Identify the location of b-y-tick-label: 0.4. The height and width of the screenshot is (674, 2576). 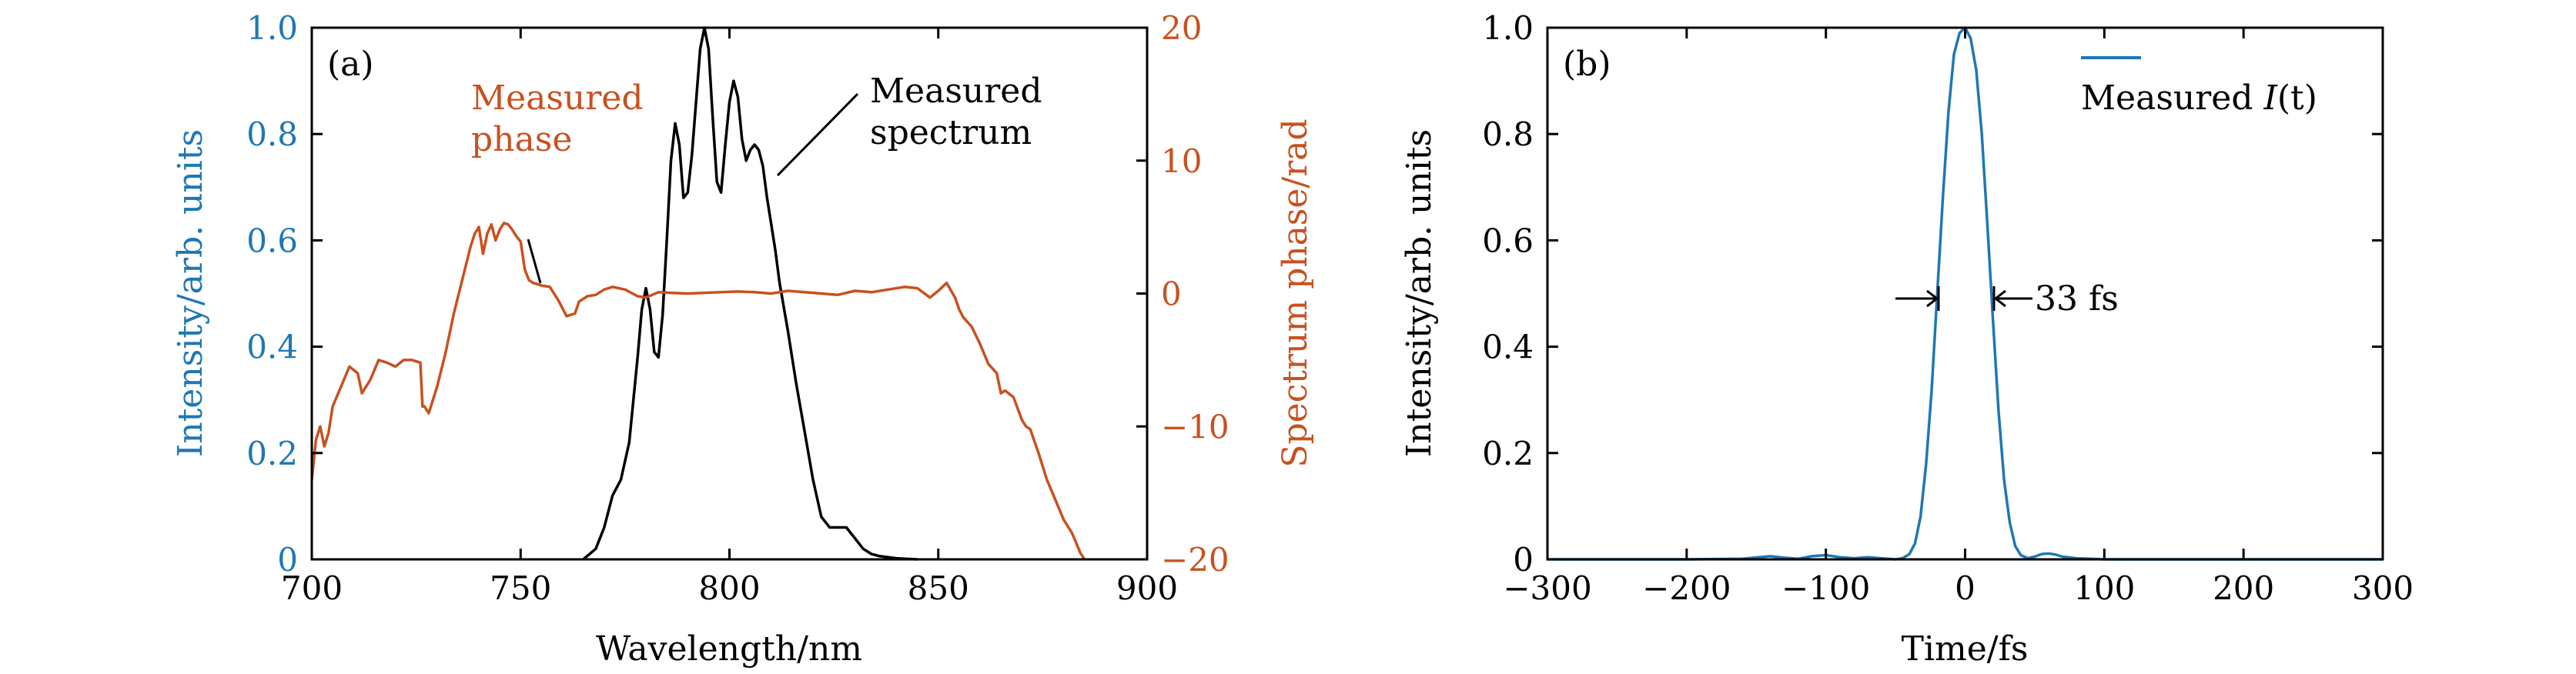
(1508, 348).